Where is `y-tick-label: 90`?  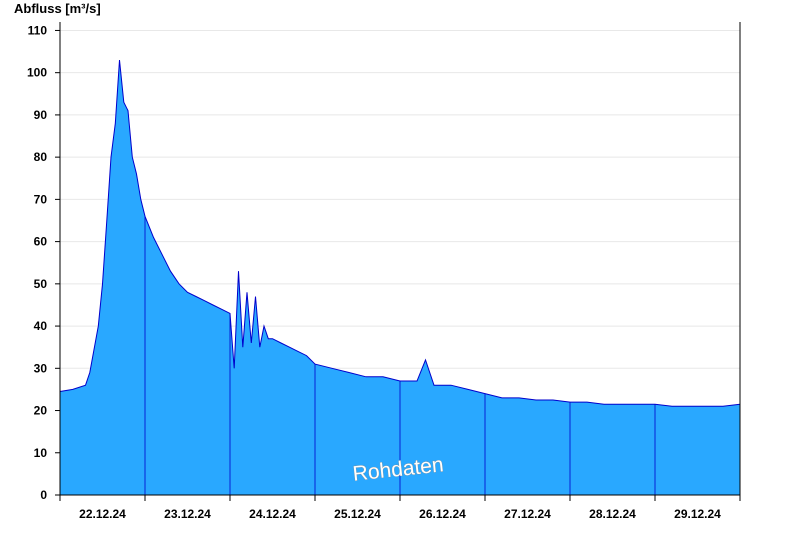
y-tick-label: 90 is located at coordinates (41, 115).